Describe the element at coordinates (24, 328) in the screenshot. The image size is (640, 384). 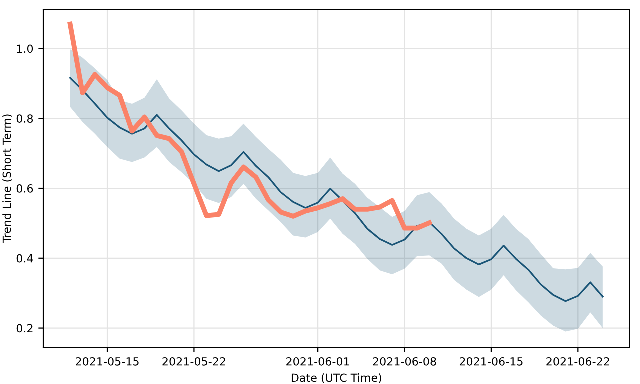
I see `y-tick-label: 0.2` at that location.